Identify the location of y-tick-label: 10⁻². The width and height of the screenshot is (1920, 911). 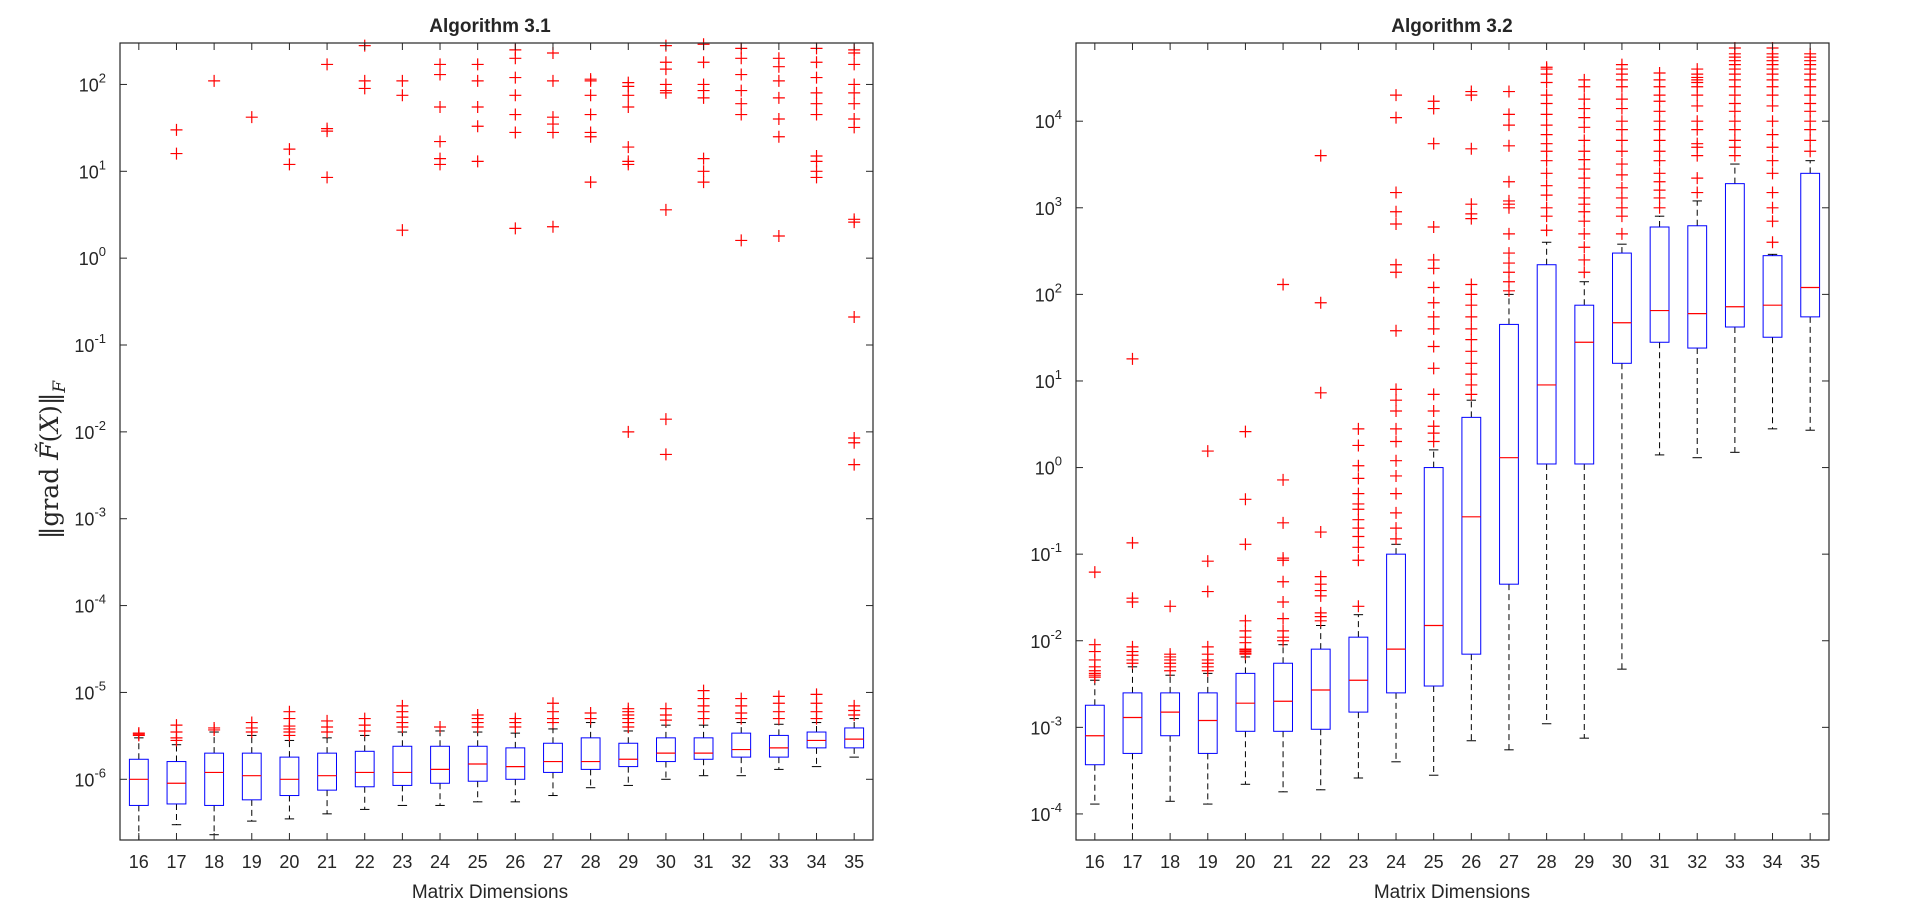
(1046, 639).